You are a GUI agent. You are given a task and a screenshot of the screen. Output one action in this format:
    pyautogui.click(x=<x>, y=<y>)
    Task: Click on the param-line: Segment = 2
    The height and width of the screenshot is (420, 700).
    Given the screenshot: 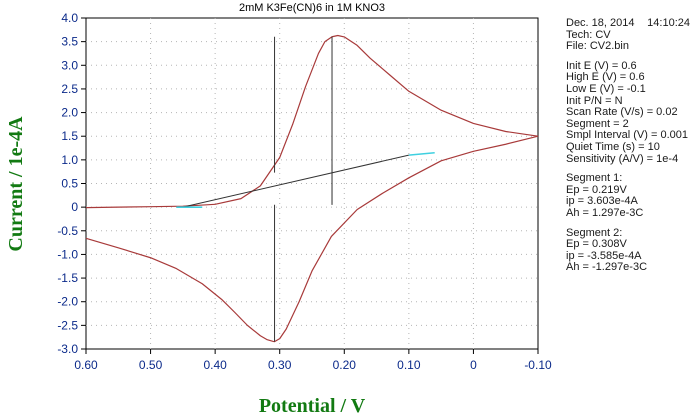 What is the action you would take?
    pyautogui.click(x=597, y=123)
    